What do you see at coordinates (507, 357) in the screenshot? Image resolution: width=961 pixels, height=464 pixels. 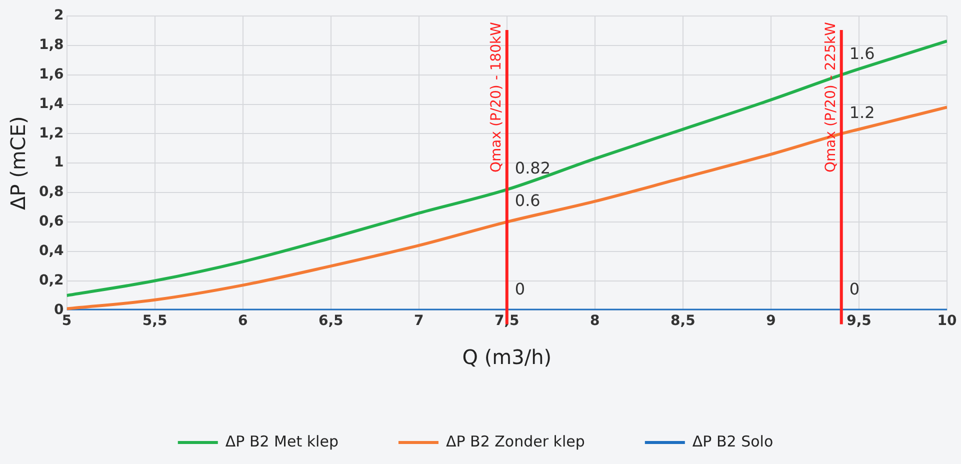 I see `x-axis-title: Q (m3/h)` at bounding box center [507, 357].